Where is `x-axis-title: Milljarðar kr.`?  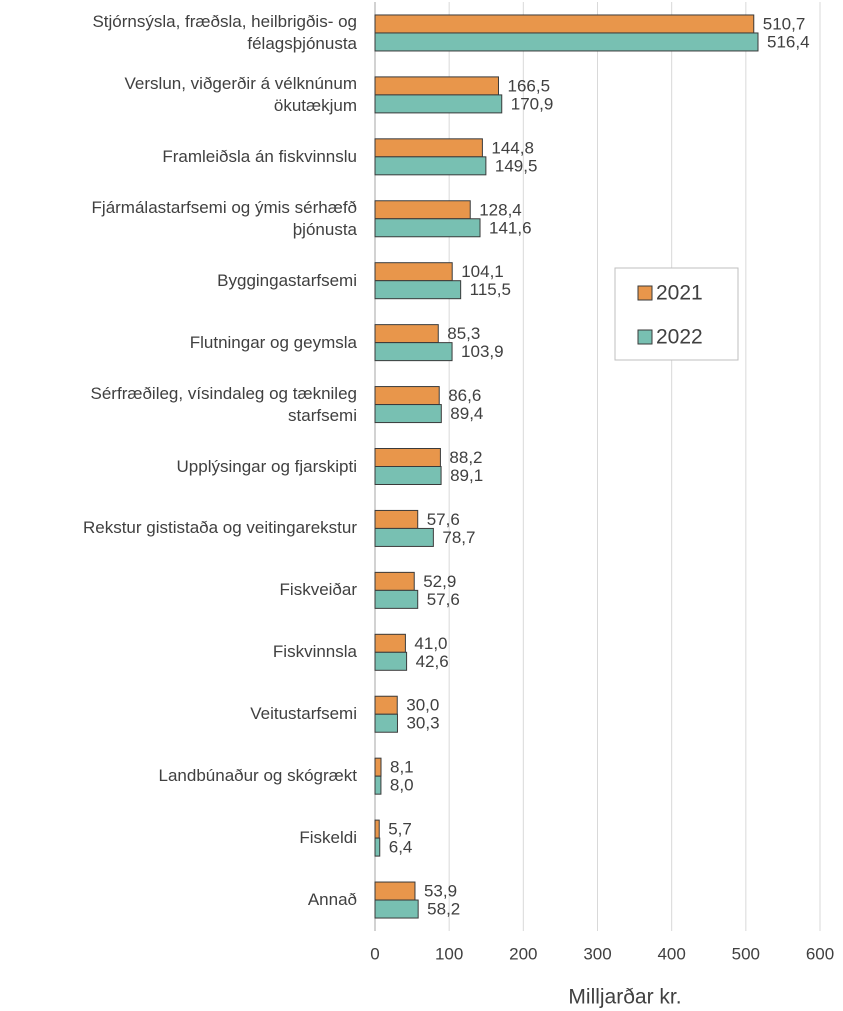
x-axis-title: Milljarðar kr. is located at coordinates (624, 997).